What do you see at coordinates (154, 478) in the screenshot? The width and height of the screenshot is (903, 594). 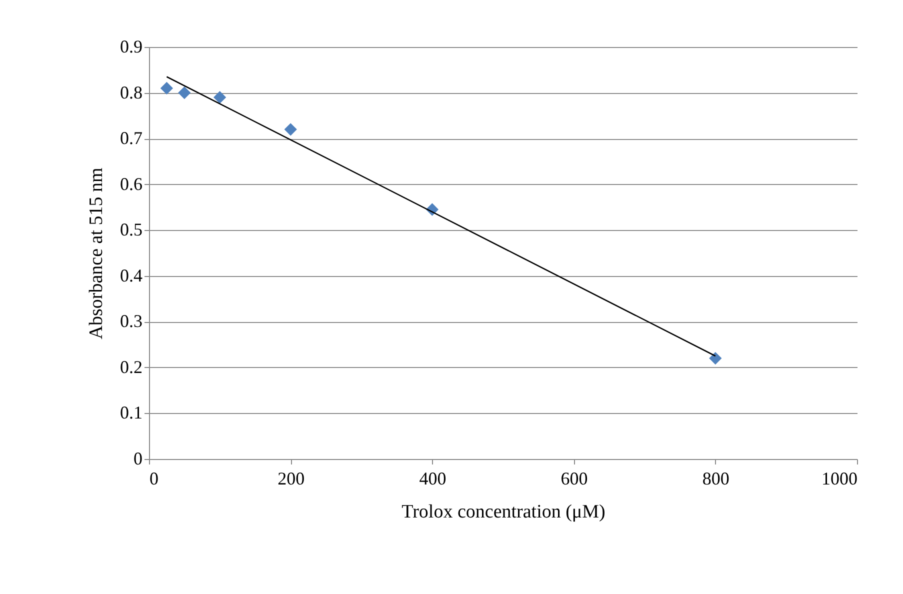 I see `x-tick-label: 0` at bounding box center [154, 478].